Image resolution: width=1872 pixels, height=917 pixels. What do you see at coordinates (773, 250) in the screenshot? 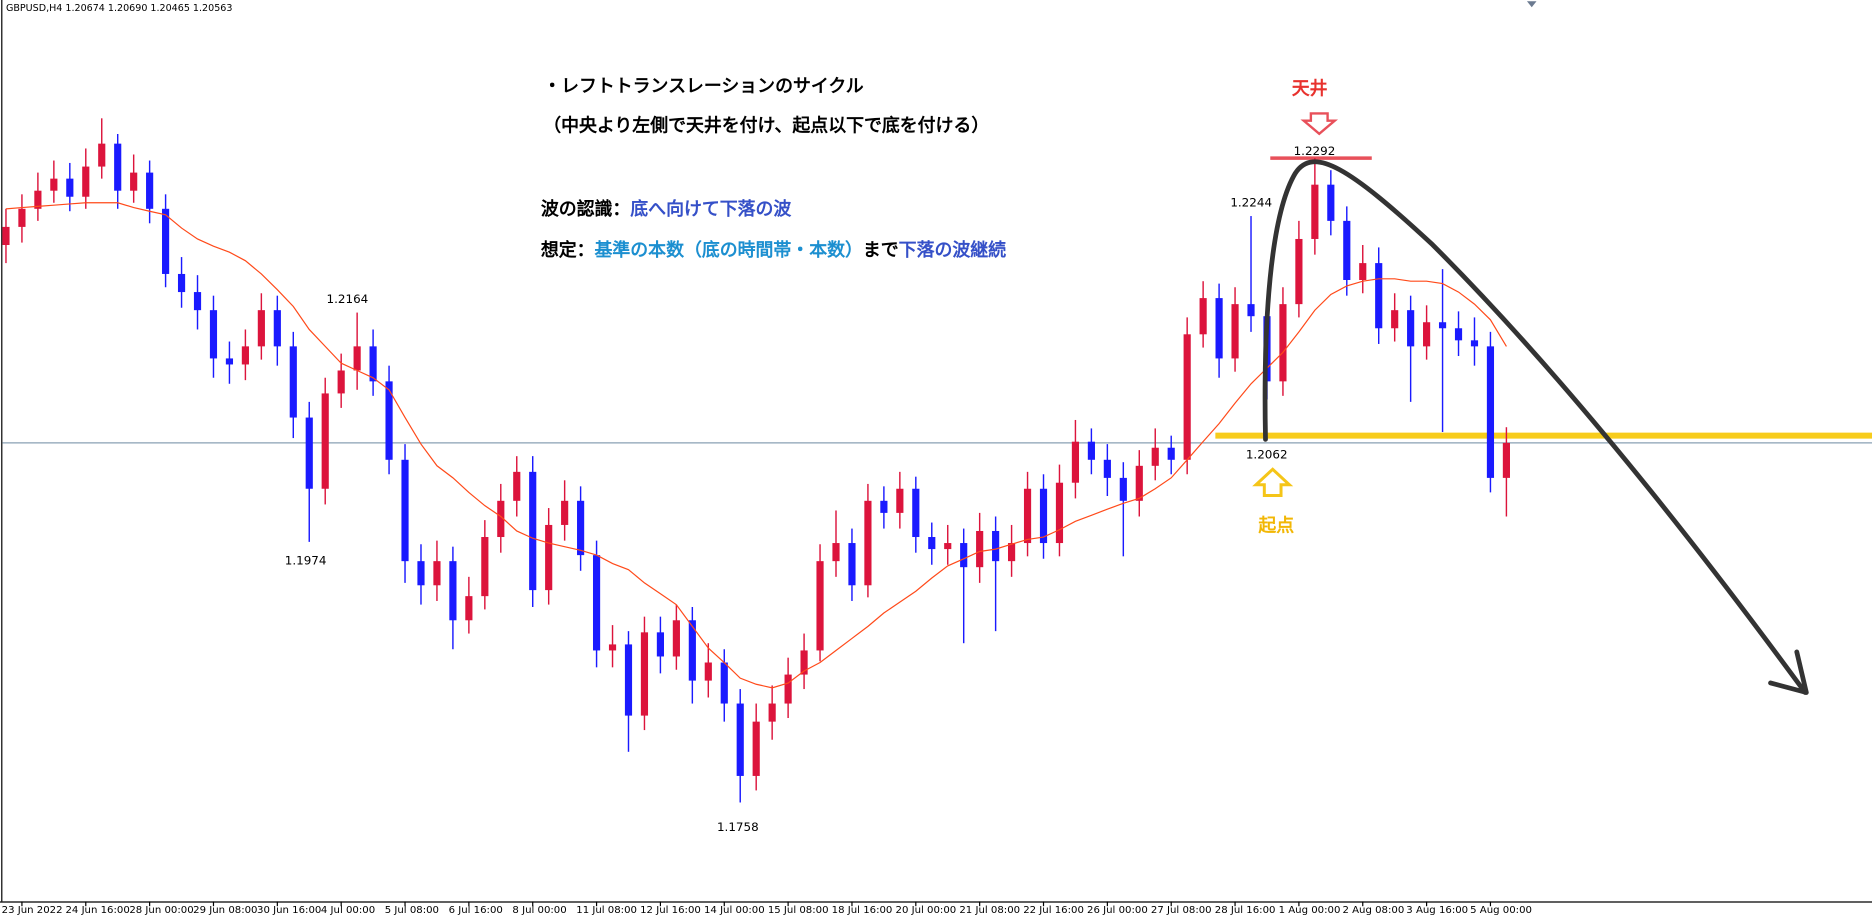
I see `note-line: 想定：基準の本数（底の時間帯・本数）まで下落の波継続` at bounding box center [773, 250].